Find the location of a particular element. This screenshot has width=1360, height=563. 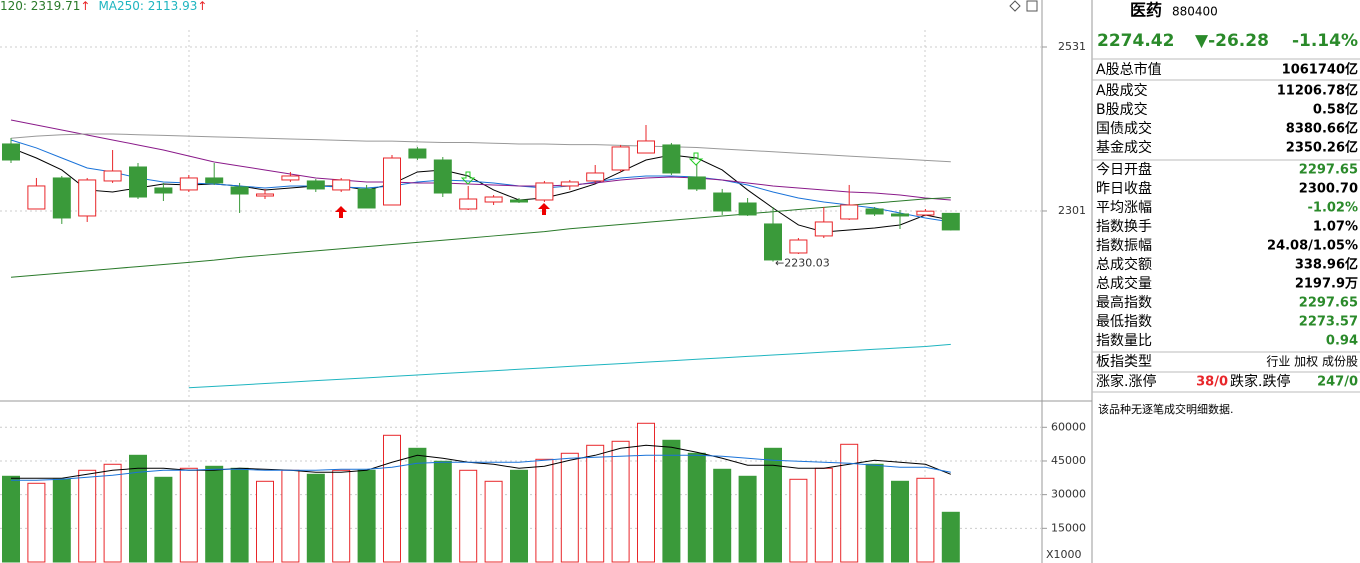

y-tick-label: 60000 is located at coordinates (1068, 426).